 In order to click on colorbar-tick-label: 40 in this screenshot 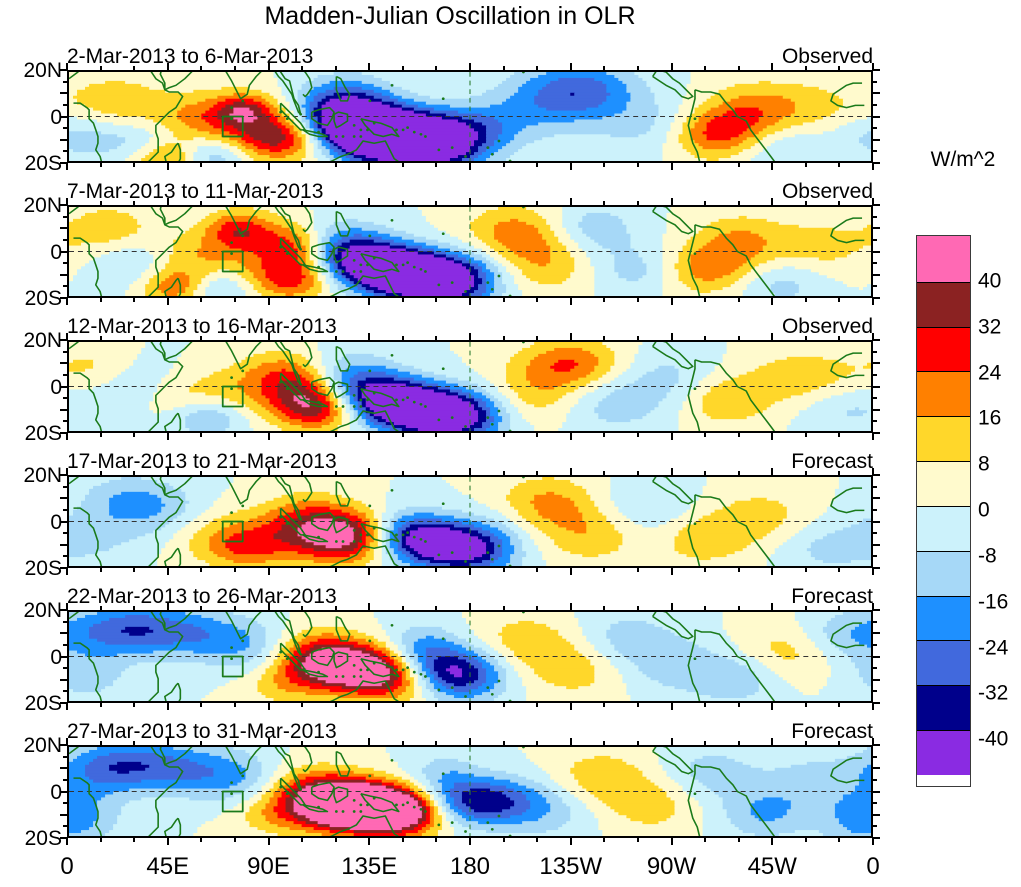, I will do `click(990, 281)`.